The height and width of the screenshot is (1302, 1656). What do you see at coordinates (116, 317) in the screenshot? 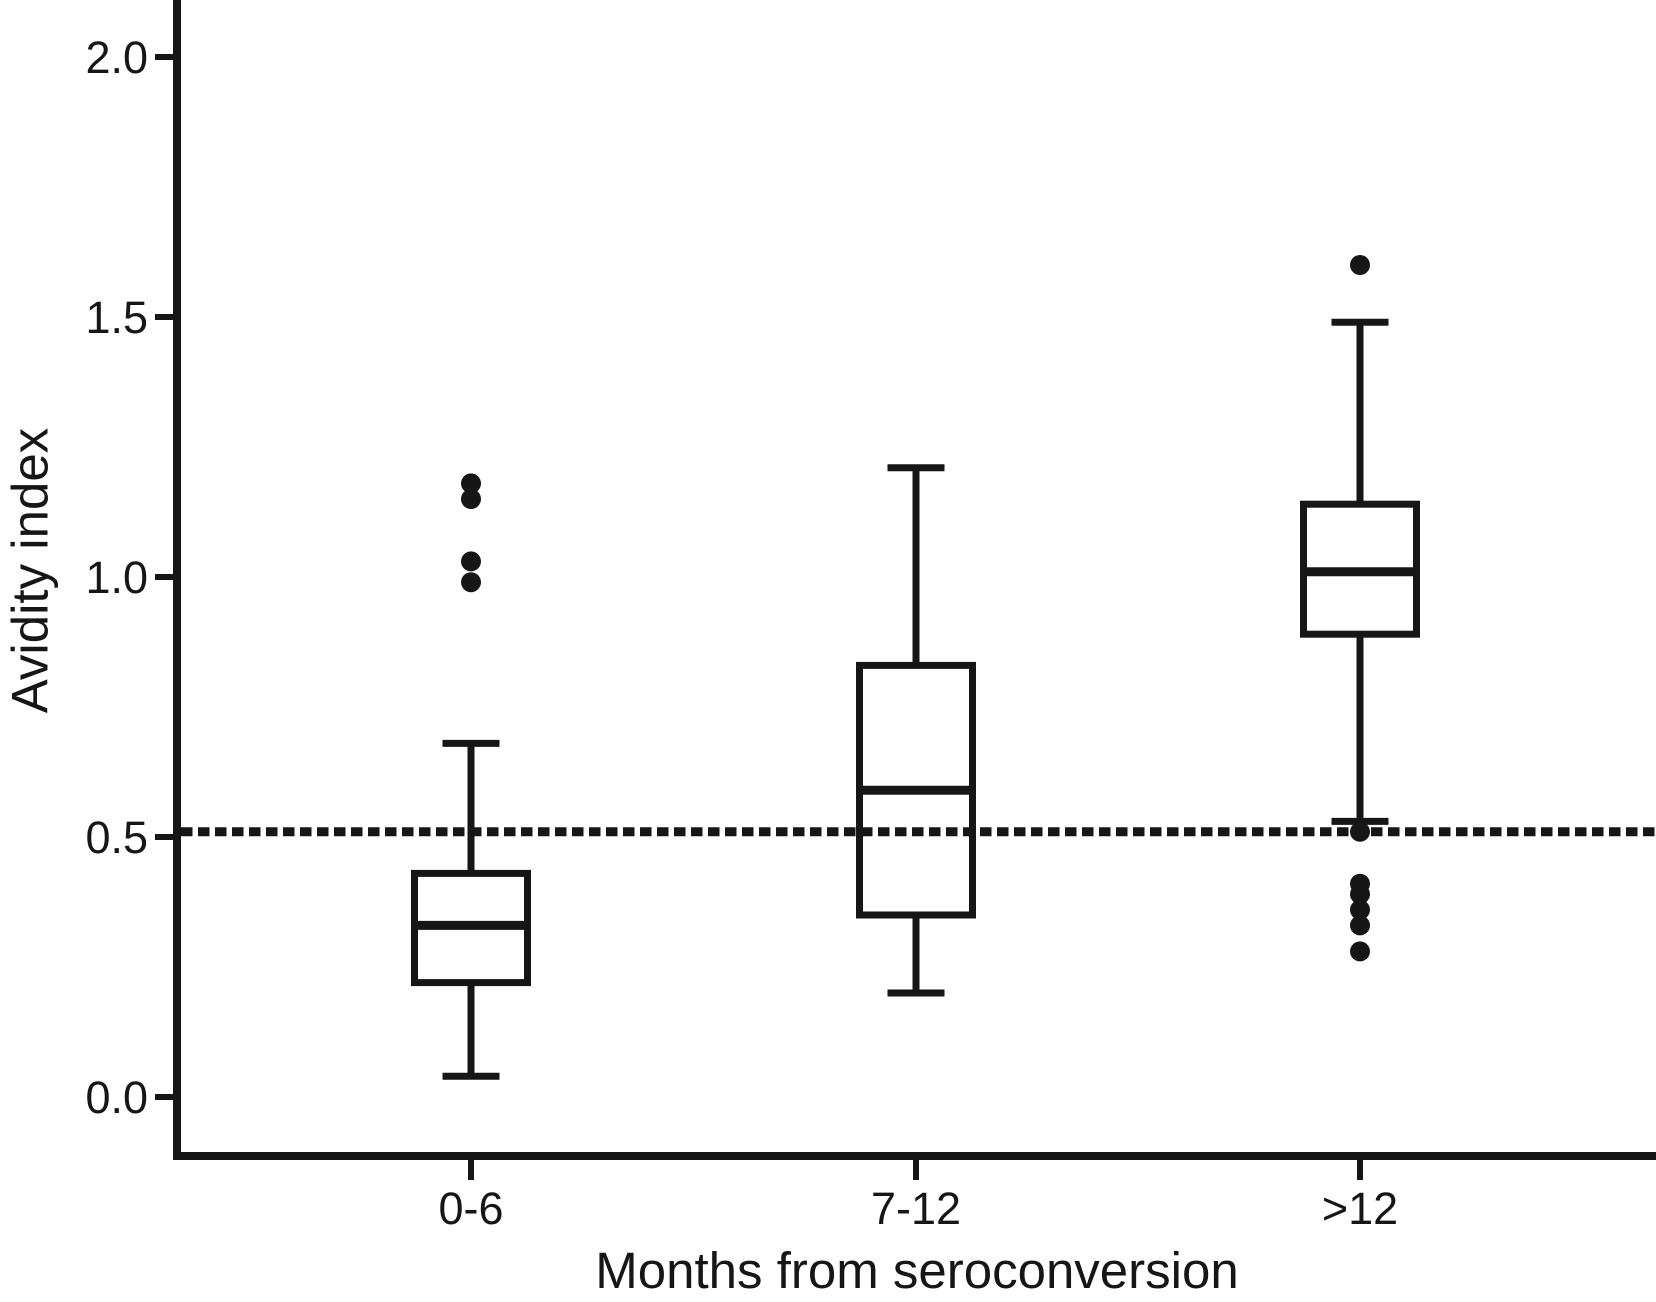
I see `y-tick-label-1.5: 1.5` at bounding box center [116, 317].